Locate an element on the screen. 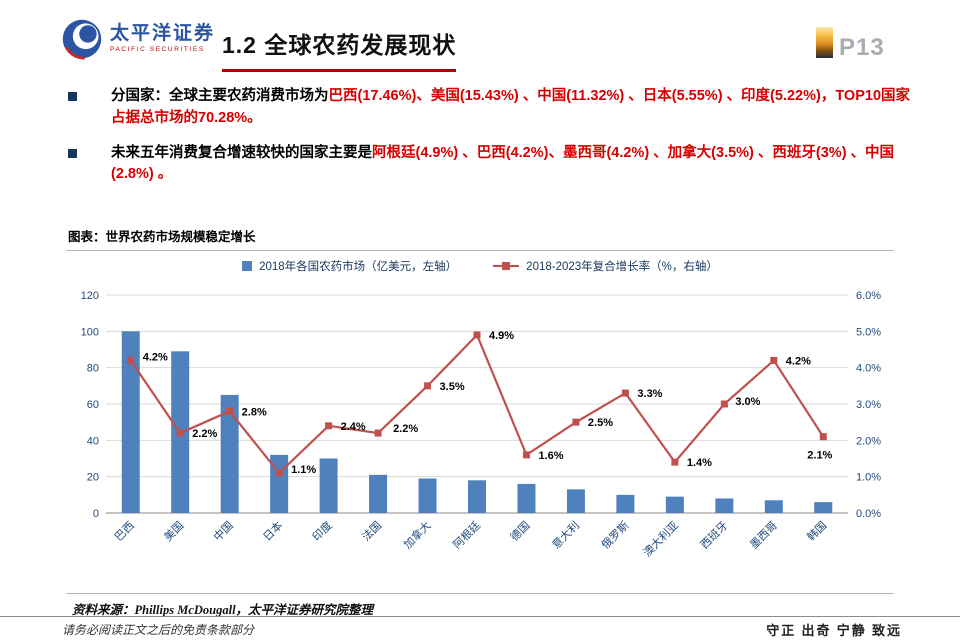 This screenshot has width=960, height=642. svg-text: 法国 is located at coordinates (371, 530).